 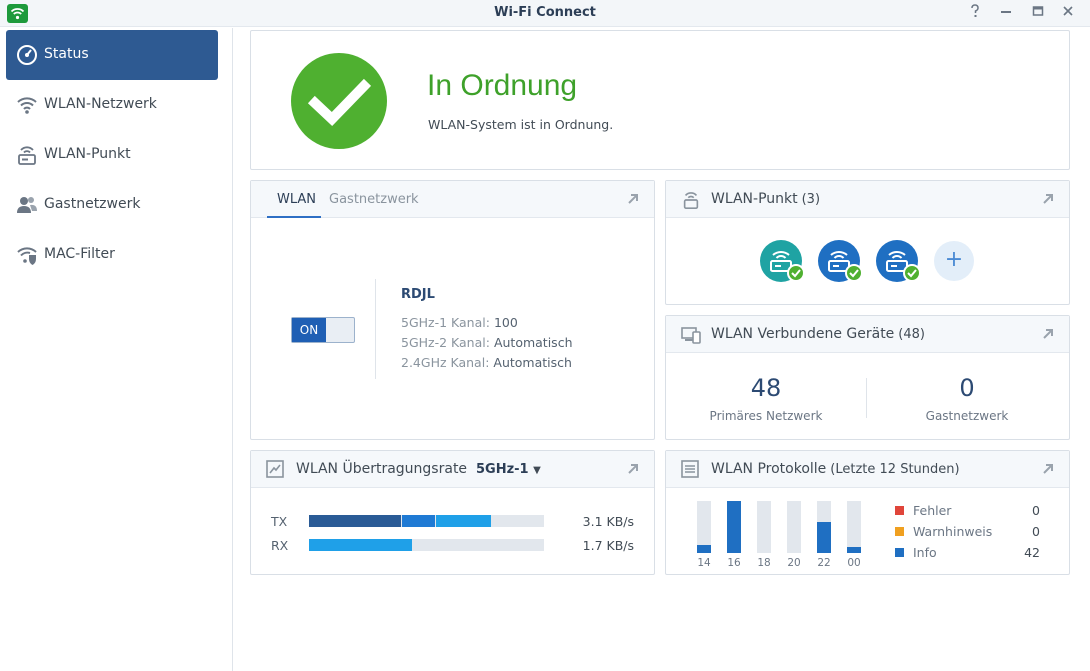 I want to click on panel-title: WLAN Verbundene Geräte (48), so click(x=818, y=334).